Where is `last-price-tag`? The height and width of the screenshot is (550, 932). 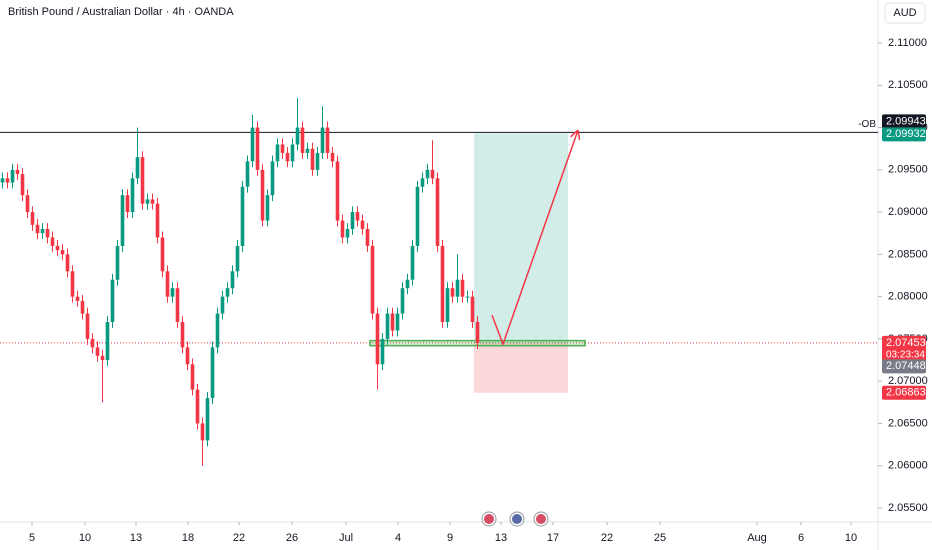
last-price-tag is located at coordinates (904, 342).